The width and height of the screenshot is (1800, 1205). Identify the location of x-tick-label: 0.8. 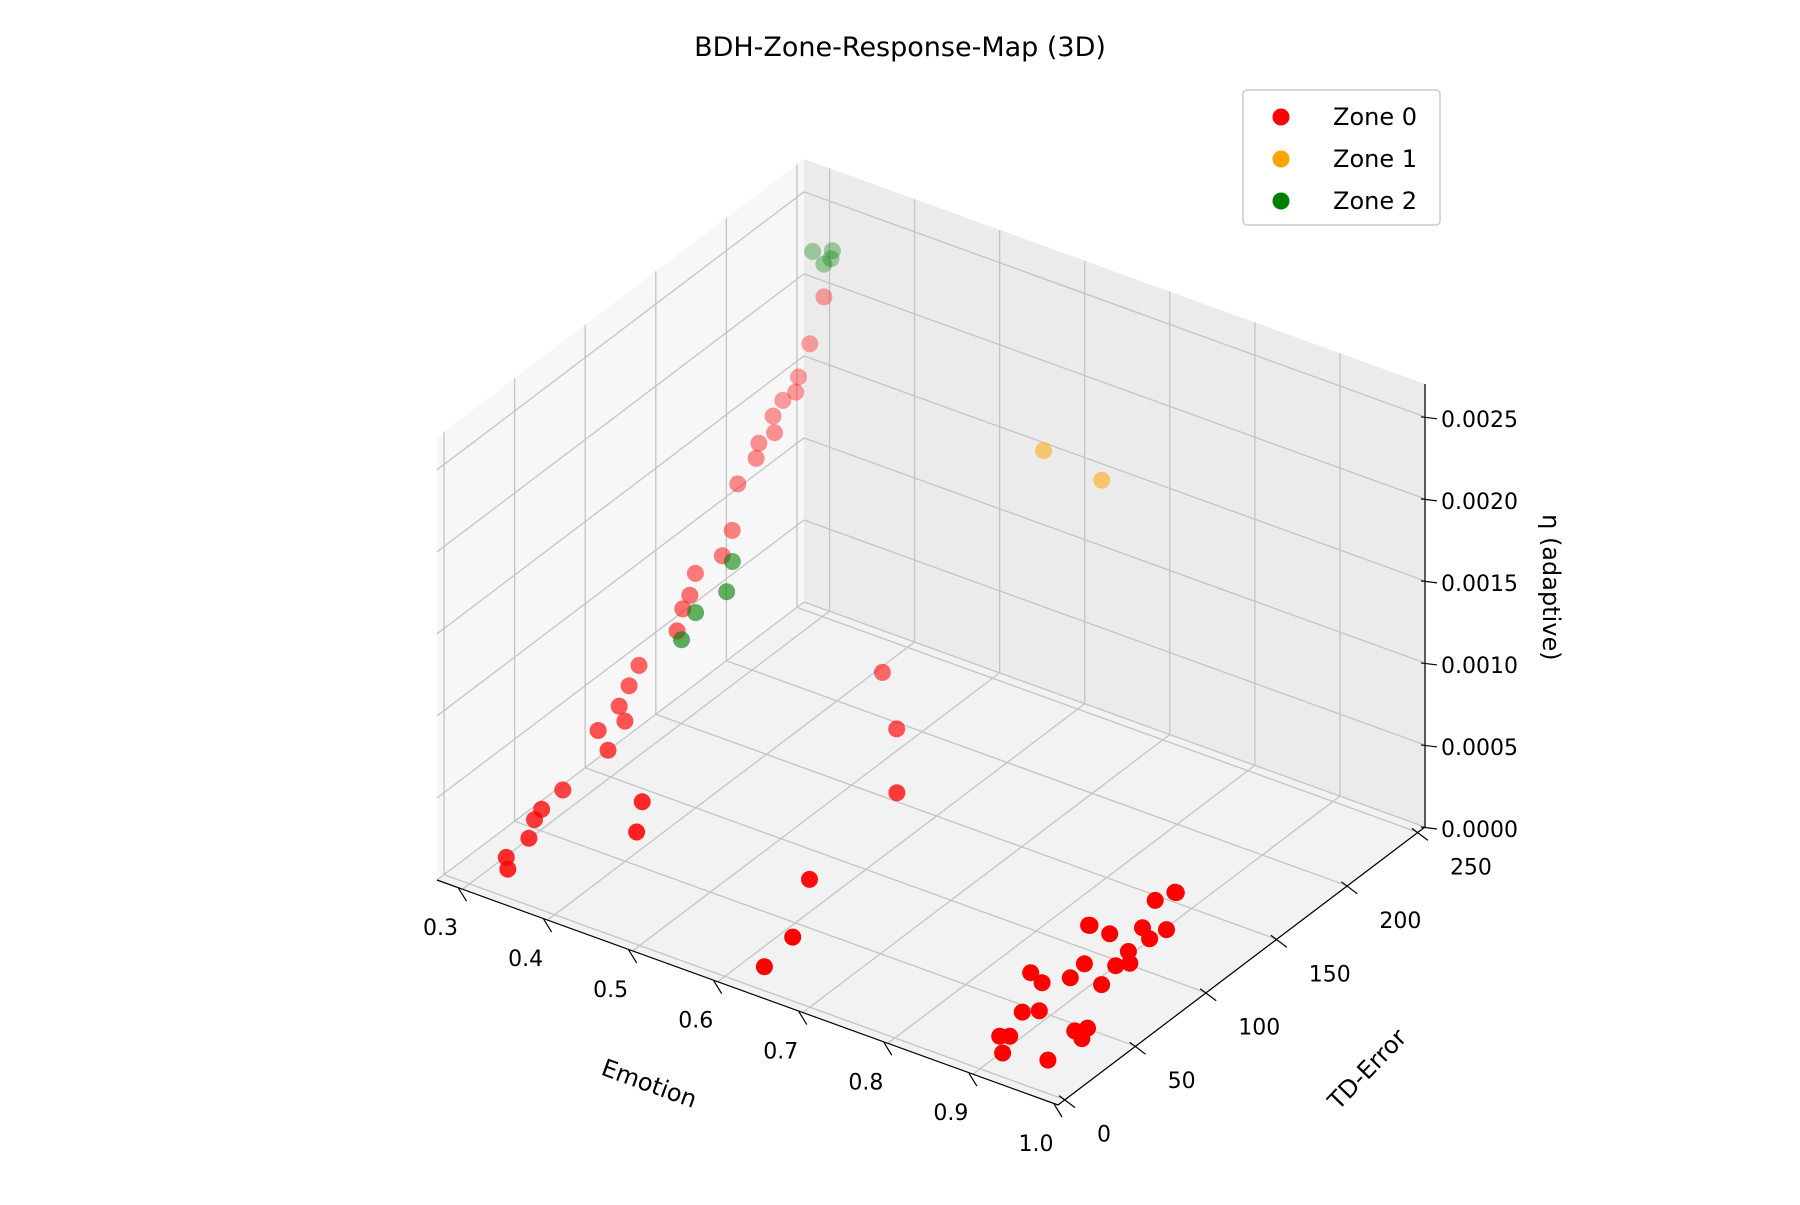
(865, 1082).